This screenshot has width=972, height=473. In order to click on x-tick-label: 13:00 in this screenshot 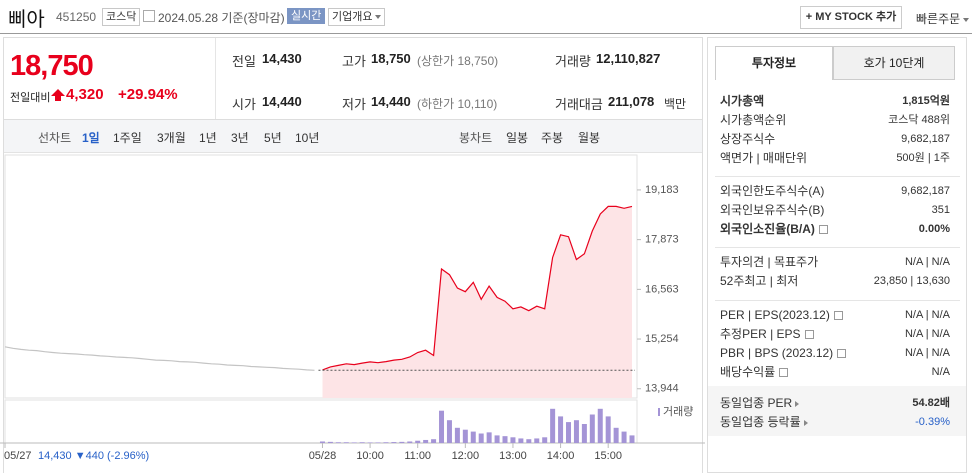, I will do `click(513, 456)`.